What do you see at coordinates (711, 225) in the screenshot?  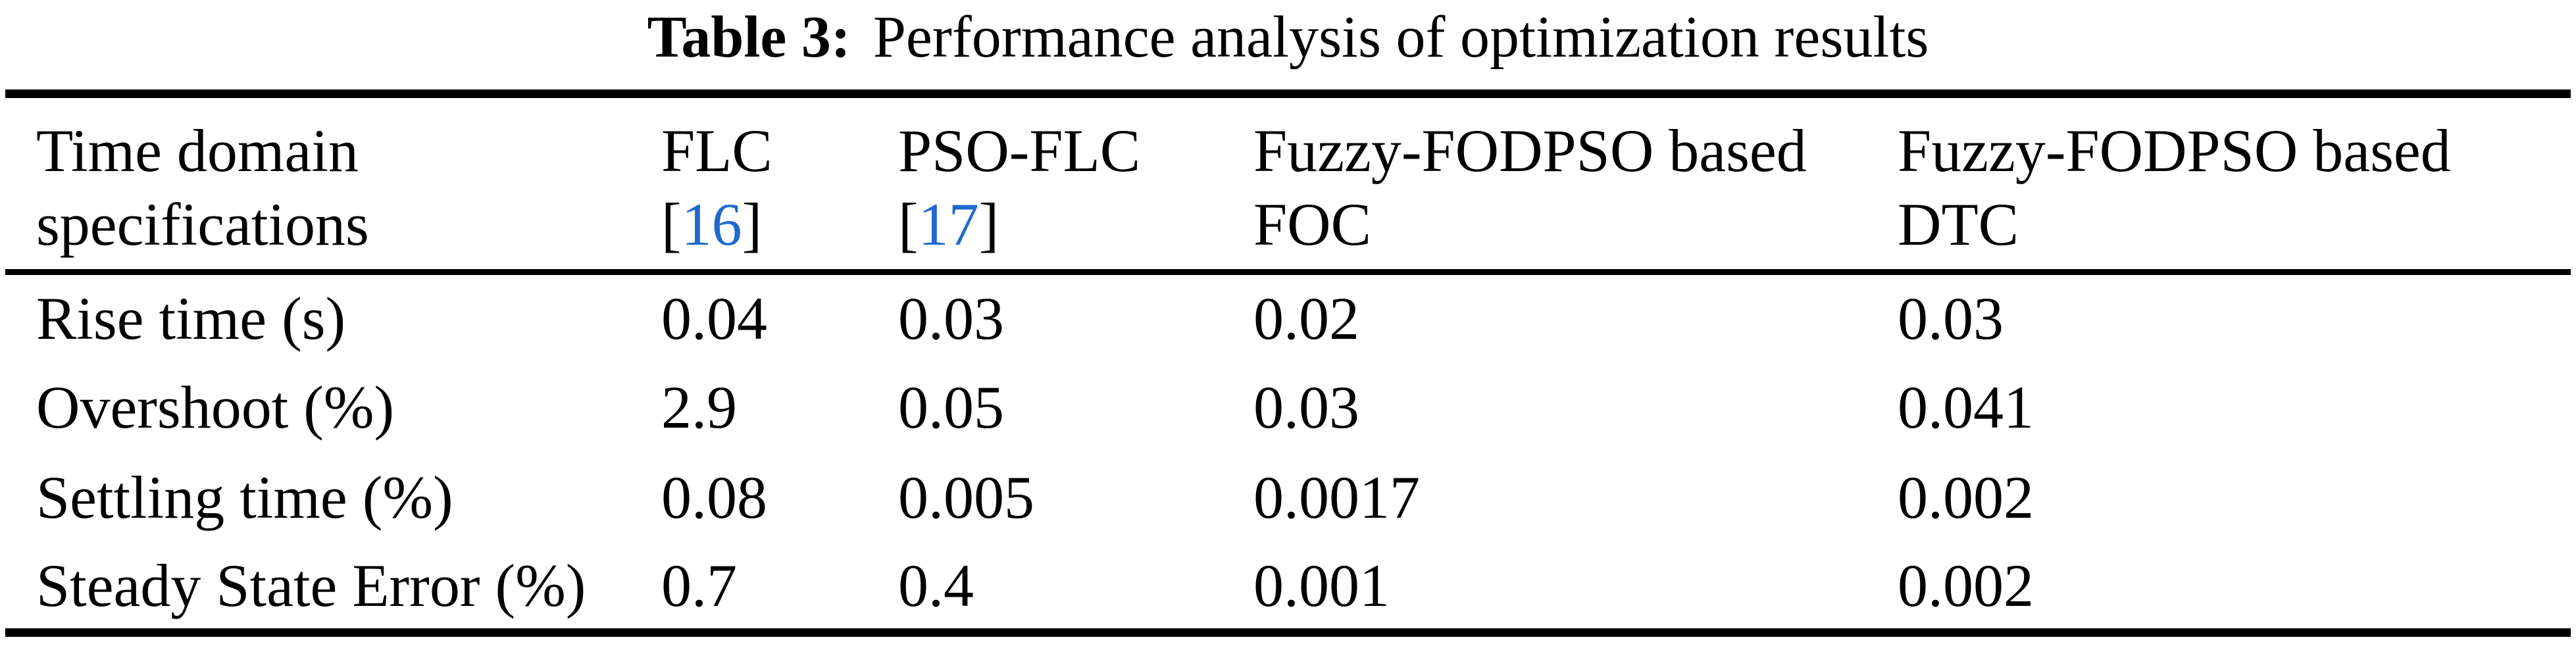 I see `citation-link-16: 16` at bounding box center [711, 225].